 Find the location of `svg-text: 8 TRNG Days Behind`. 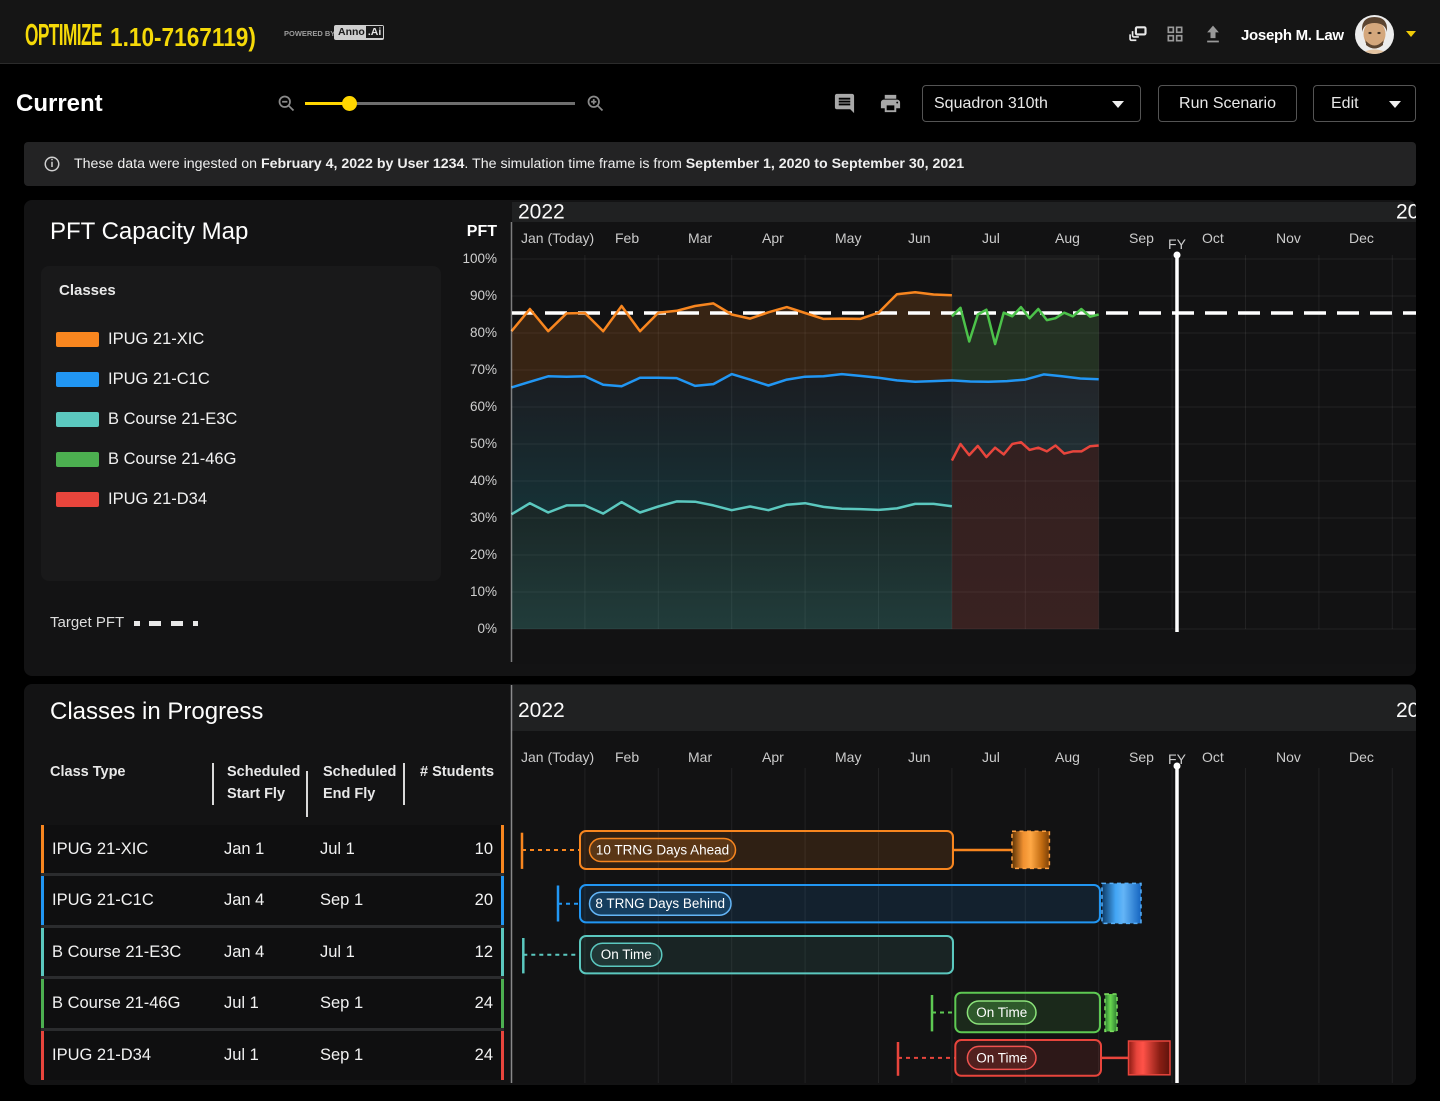

svg-text: 8 TRNG Days Behind is located at coordinates (660, 903).